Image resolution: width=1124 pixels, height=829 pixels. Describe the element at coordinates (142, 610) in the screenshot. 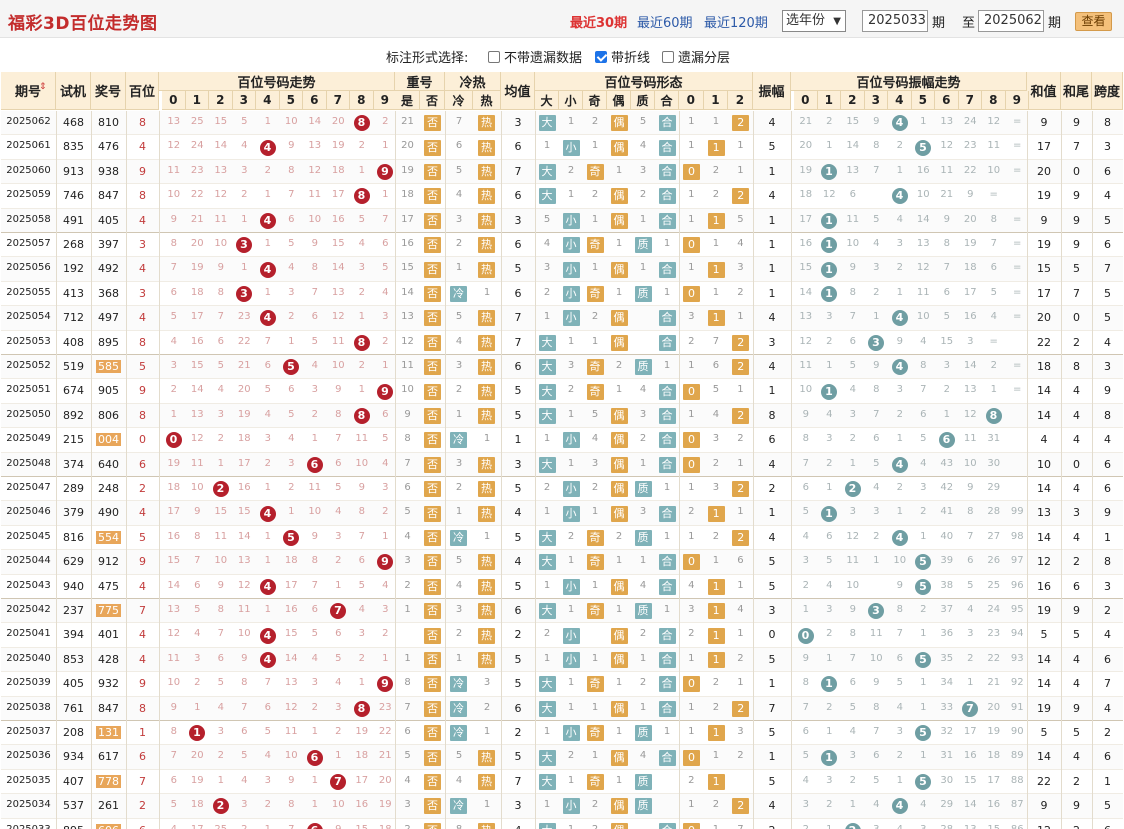

I see `hundreds-cell: 7` at that location.